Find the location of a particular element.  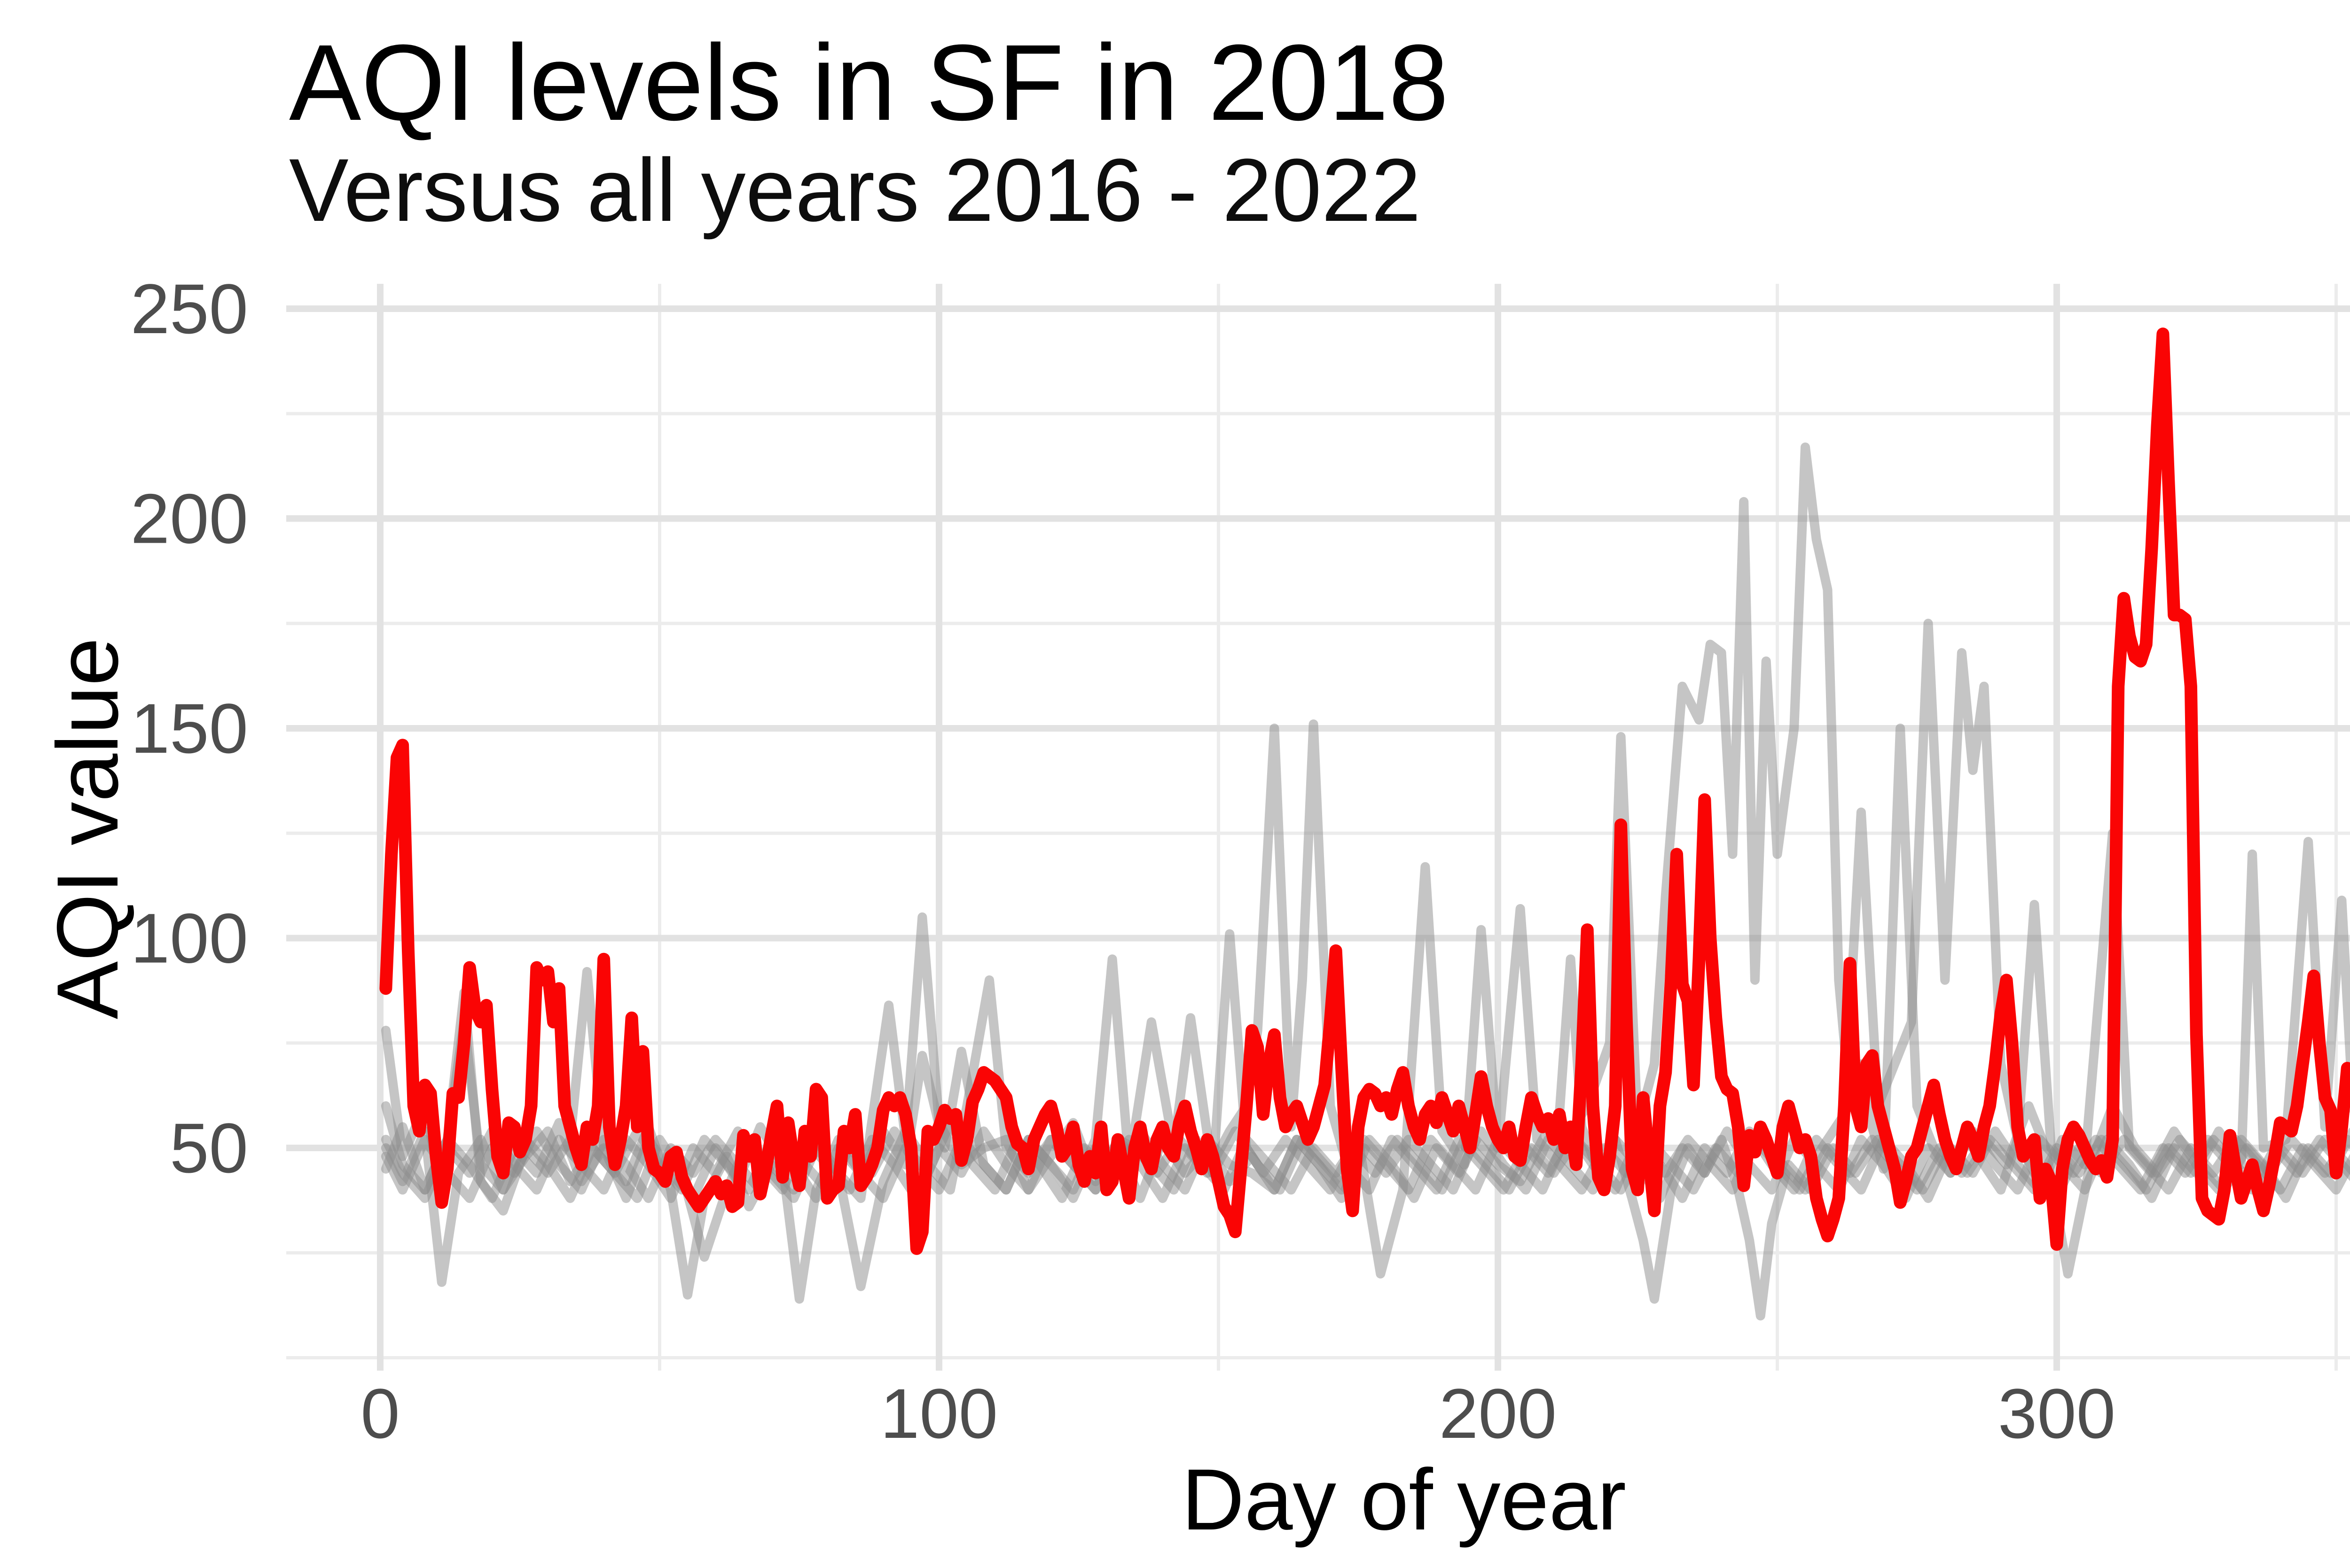

chart-title: AQI levels in SF in 2018 is located at coordinates (869, 82).